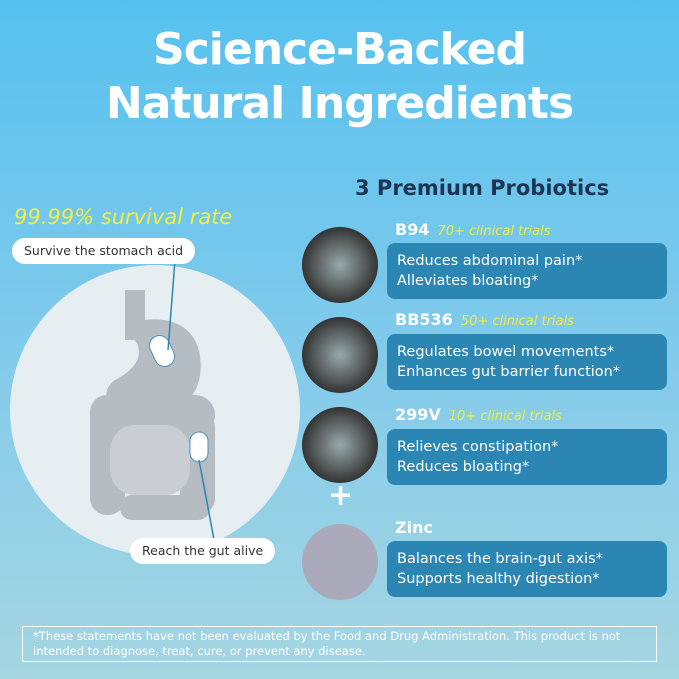 The width and height of the screenshot is (679, 679). Describe the element at coordinates (339, 103) in the screenshot. I see `title: Natural Ingredients` at that location.